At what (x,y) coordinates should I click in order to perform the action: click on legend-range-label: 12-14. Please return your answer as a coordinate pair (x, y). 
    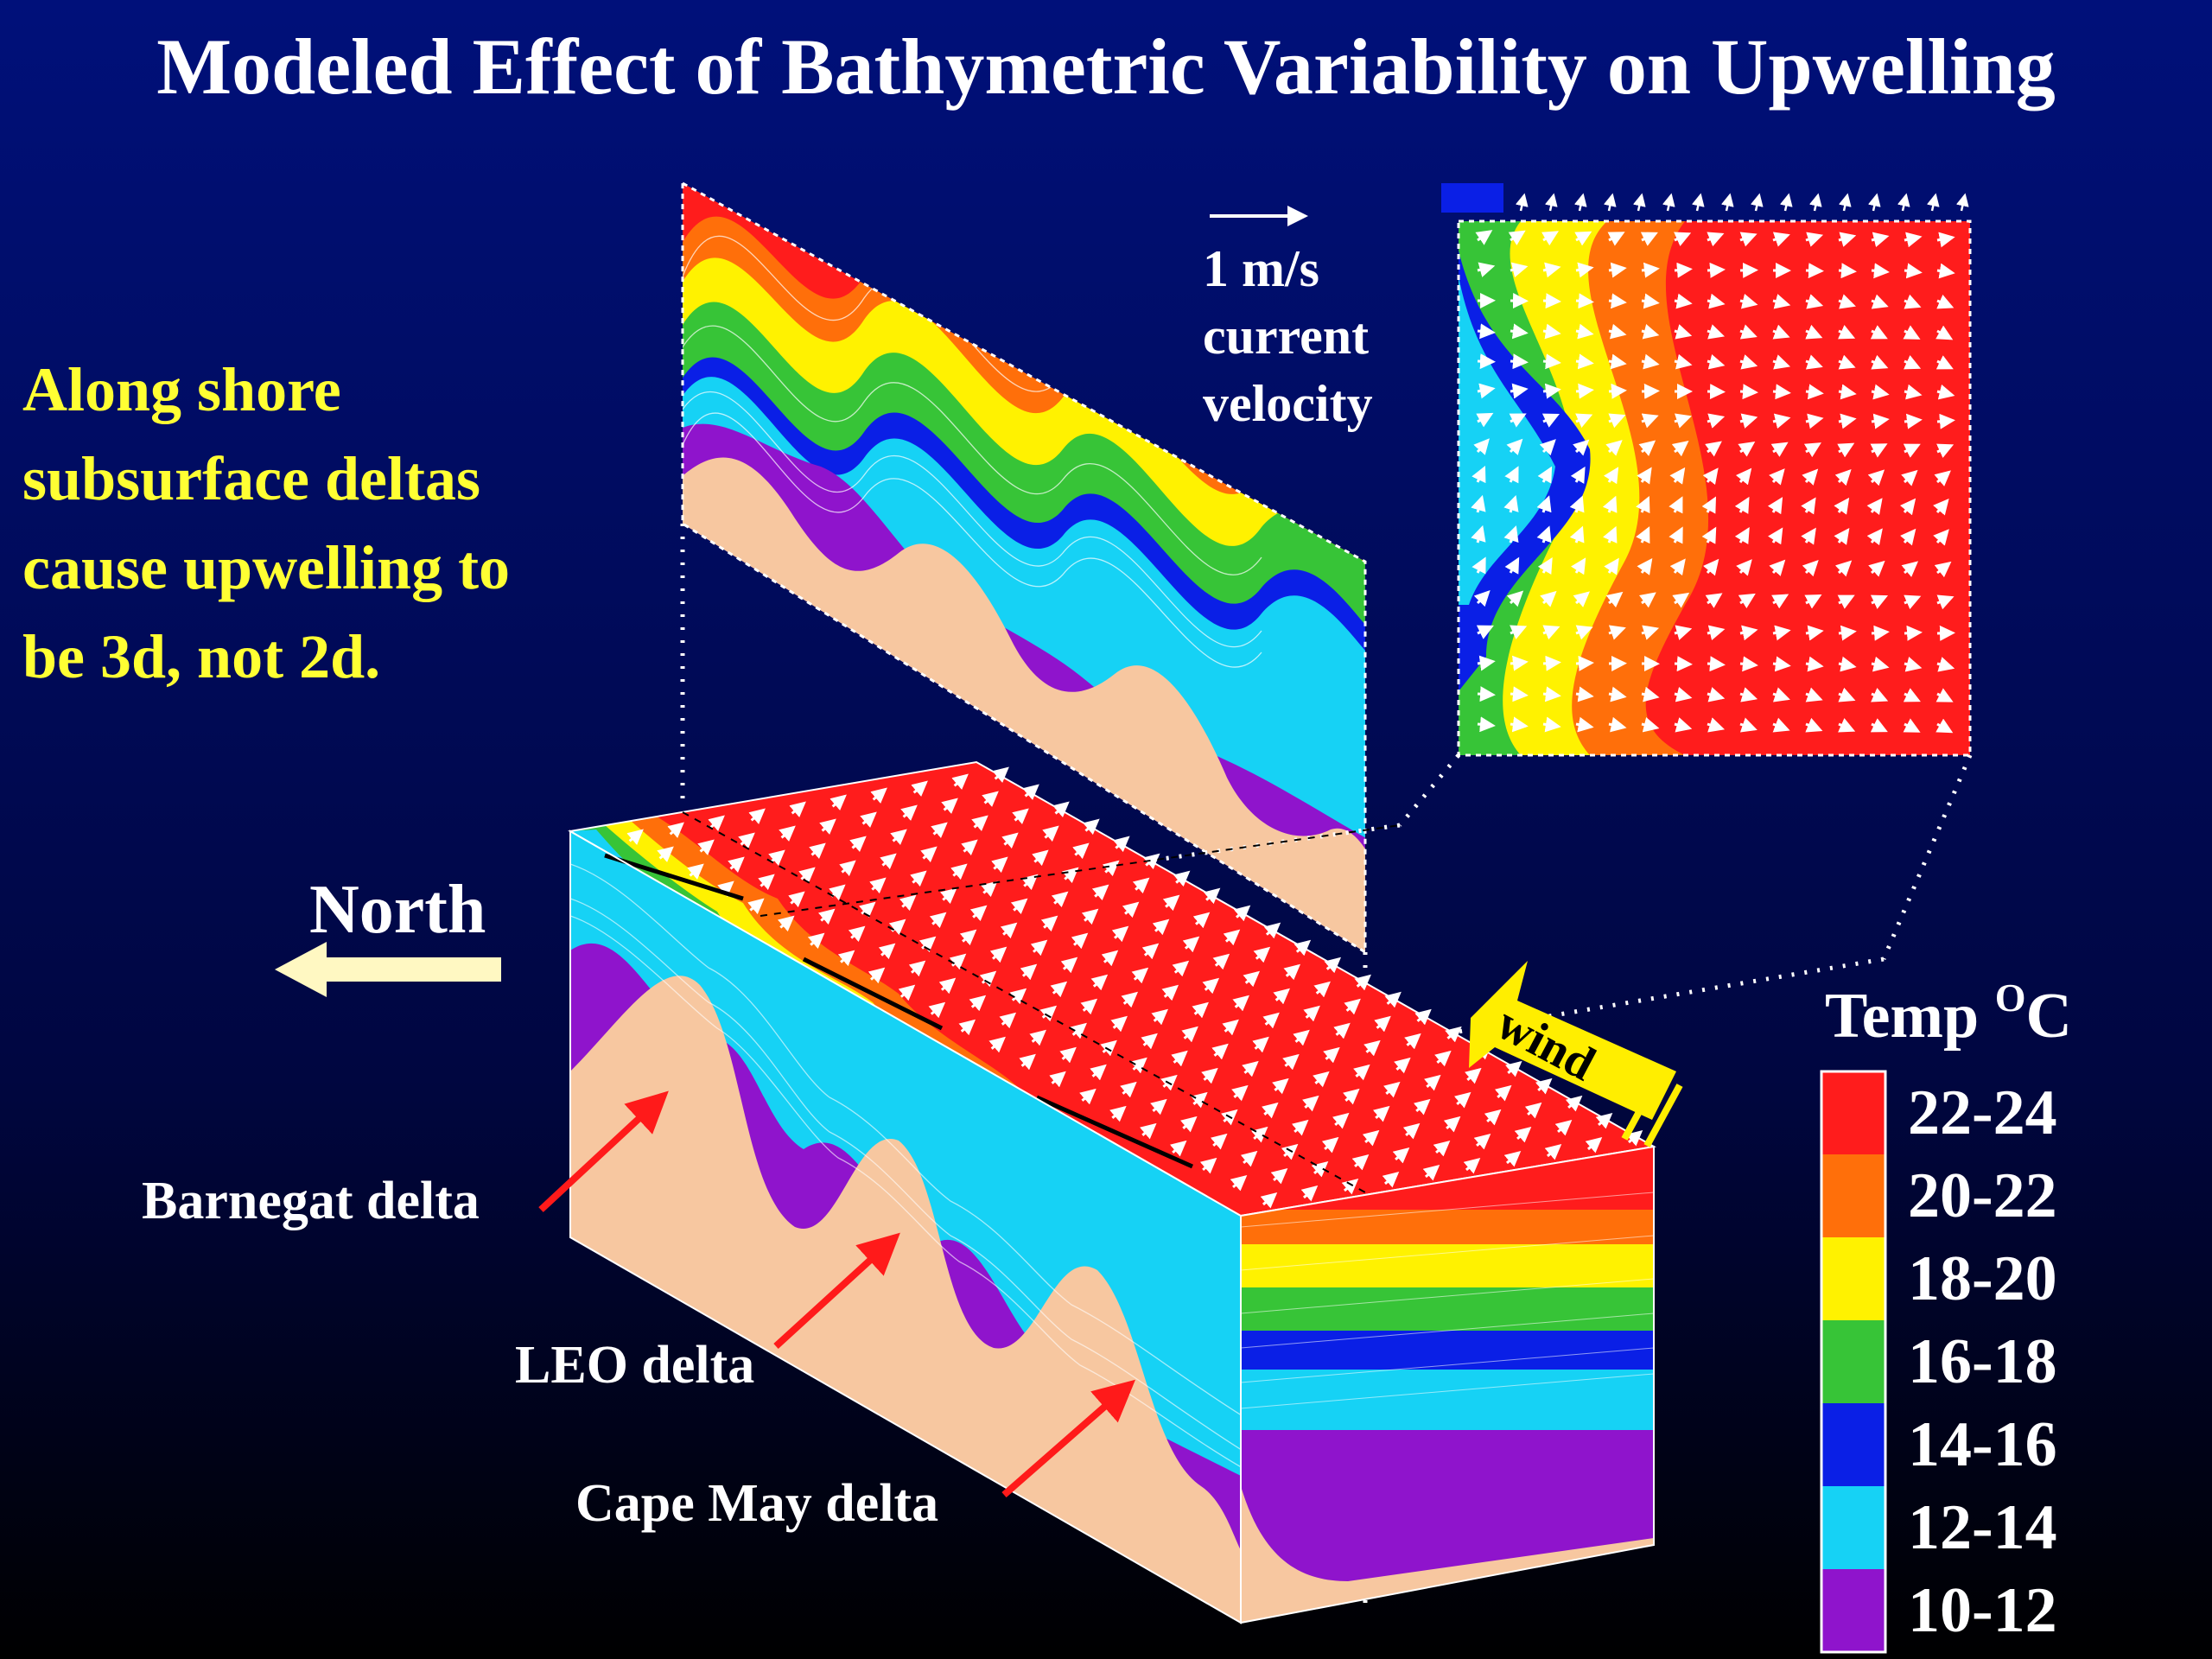
    Looking at the image, I should click on (1982, 1527).